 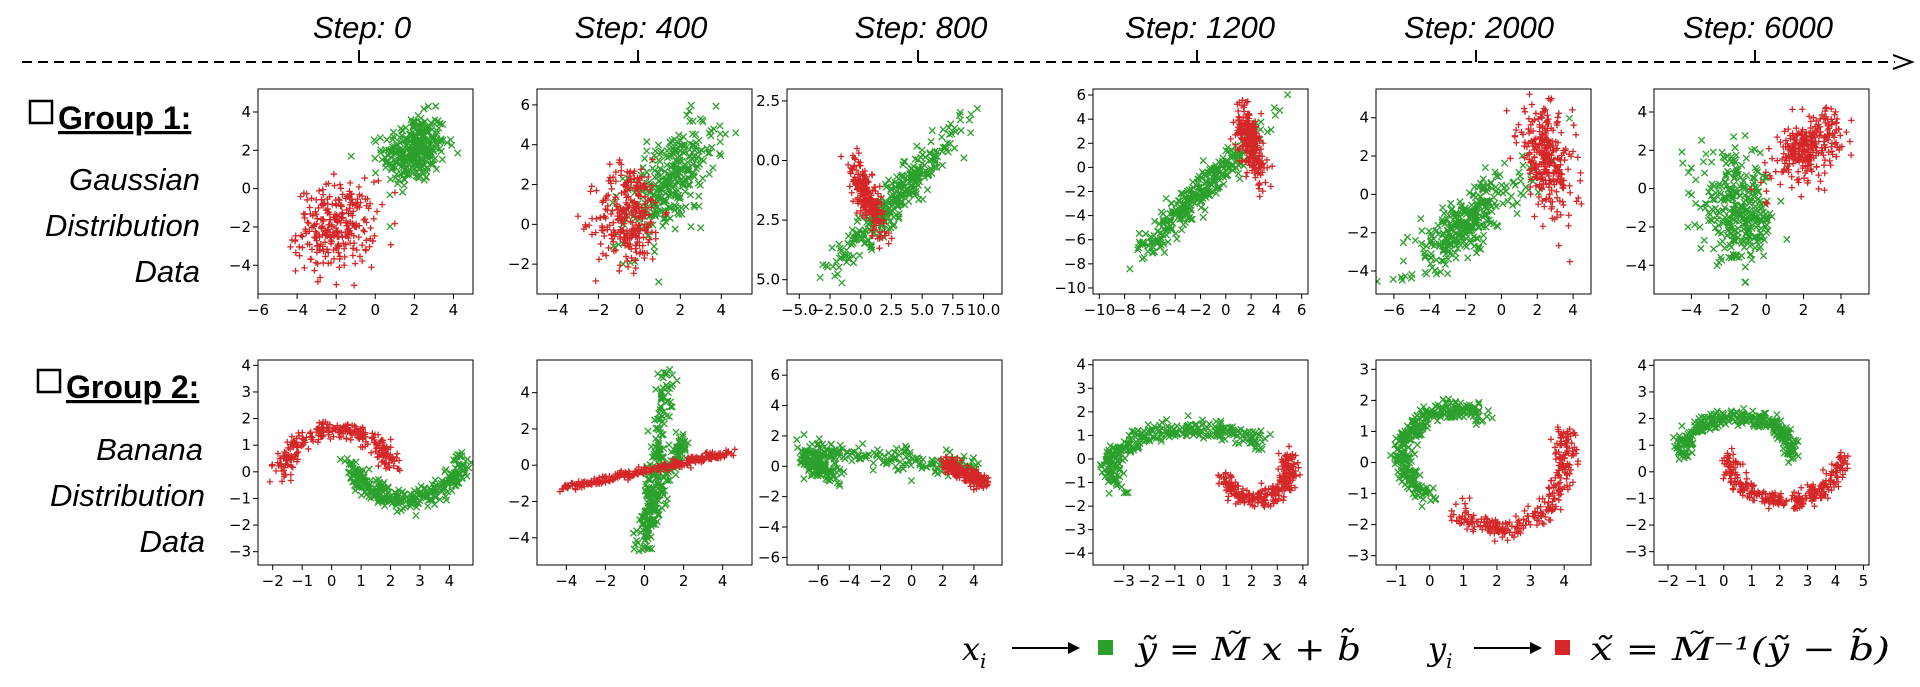 What do you see at coordinates (768, 280) in the screenshot?
I see `y-tick-label: 5.0` at bounding box center [768, 280].